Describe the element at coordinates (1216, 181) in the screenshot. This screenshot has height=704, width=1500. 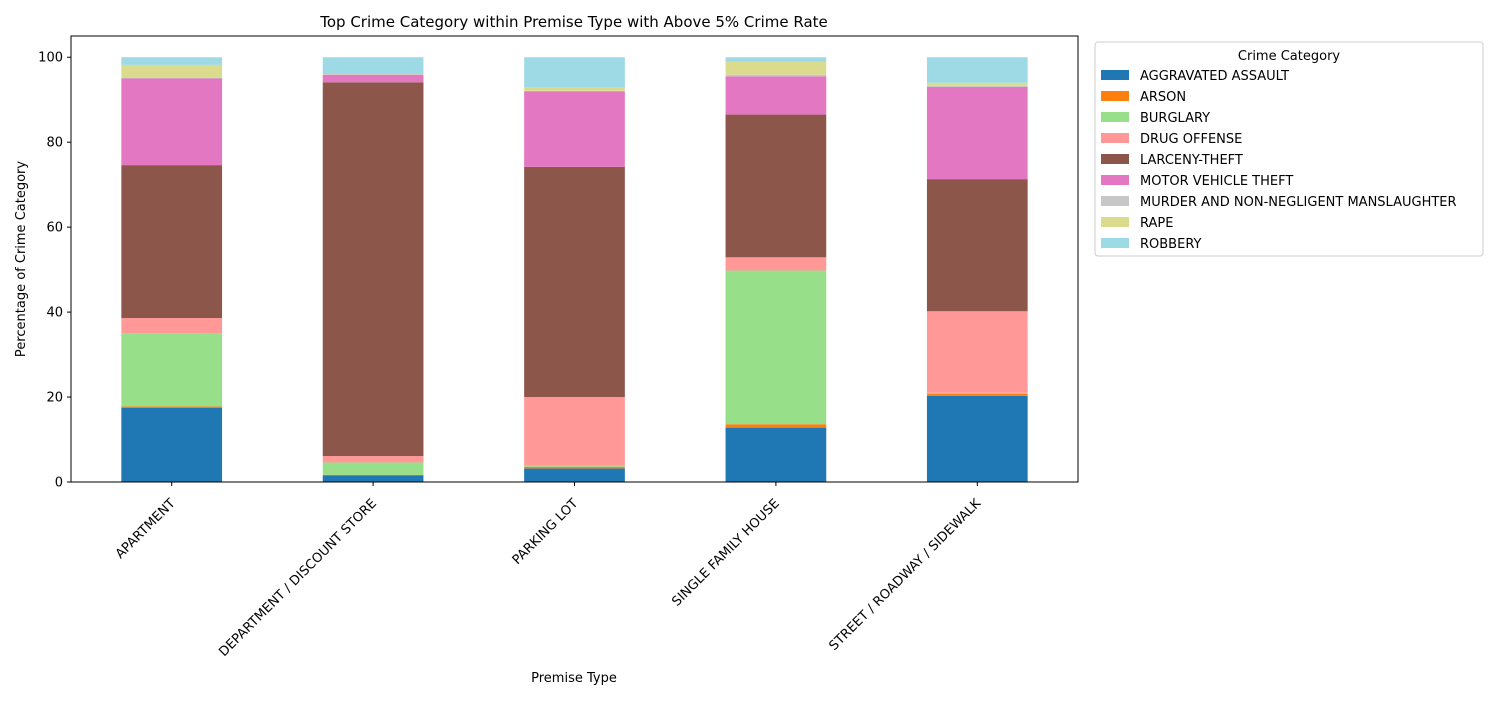
I see `legend-label: MOTOR VEHICLE THEFT` at that location.